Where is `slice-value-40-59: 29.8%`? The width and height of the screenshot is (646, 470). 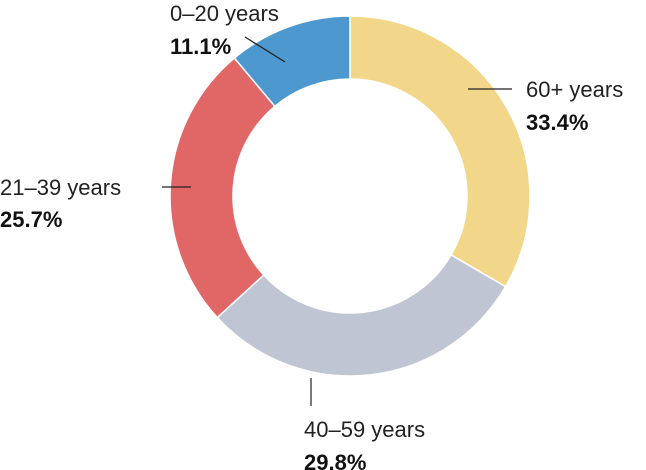
slice-value-40-59: 29.8% is located at coordinates (335, 460).